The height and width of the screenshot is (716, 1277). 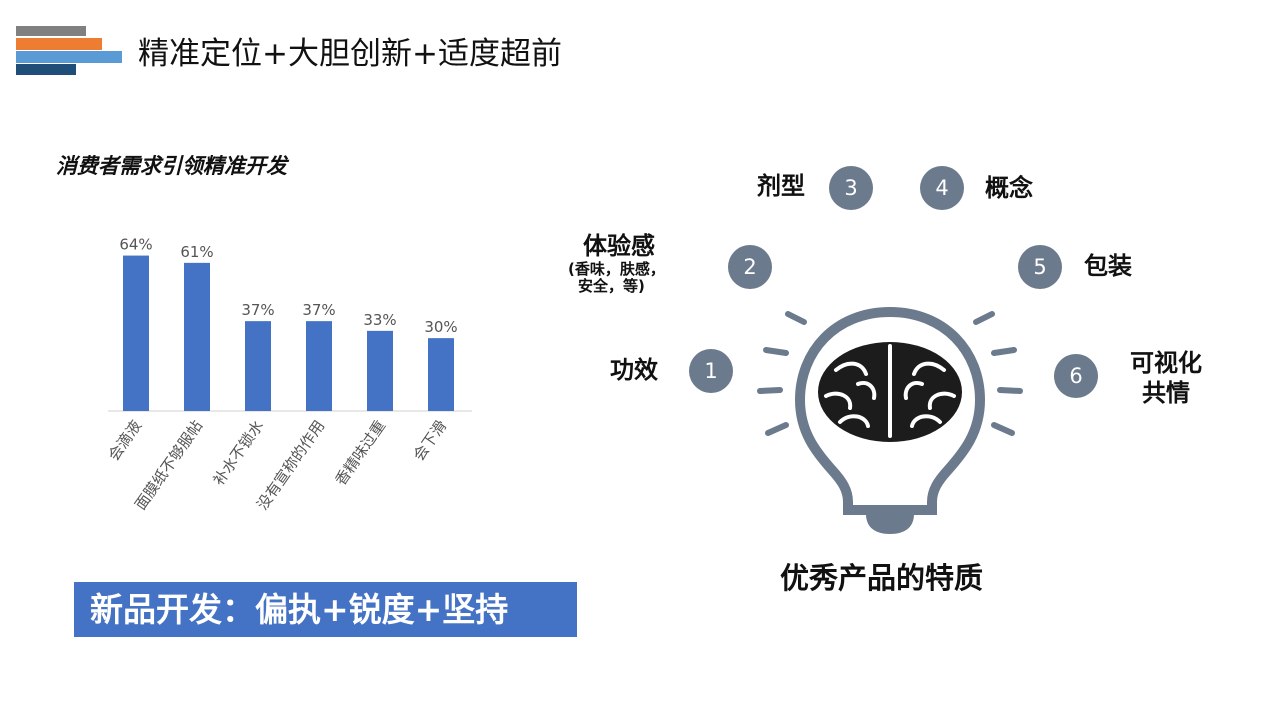 What do you see at coordinates (46, 69) in the screenshot?
I see `header-stripe-navy` at bounding box center [46, 69].